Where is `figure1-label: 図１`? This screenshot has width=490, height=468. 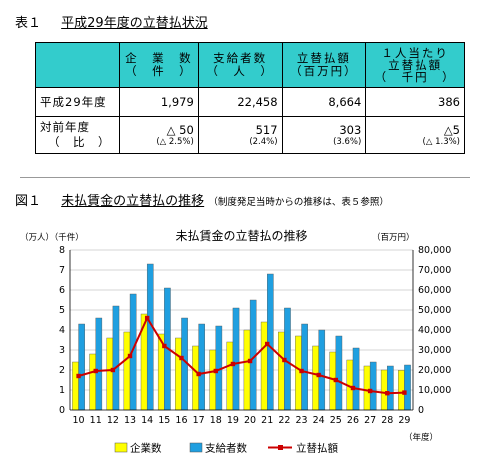
figure1-label: 図１ is located at coordinates (28, 201).